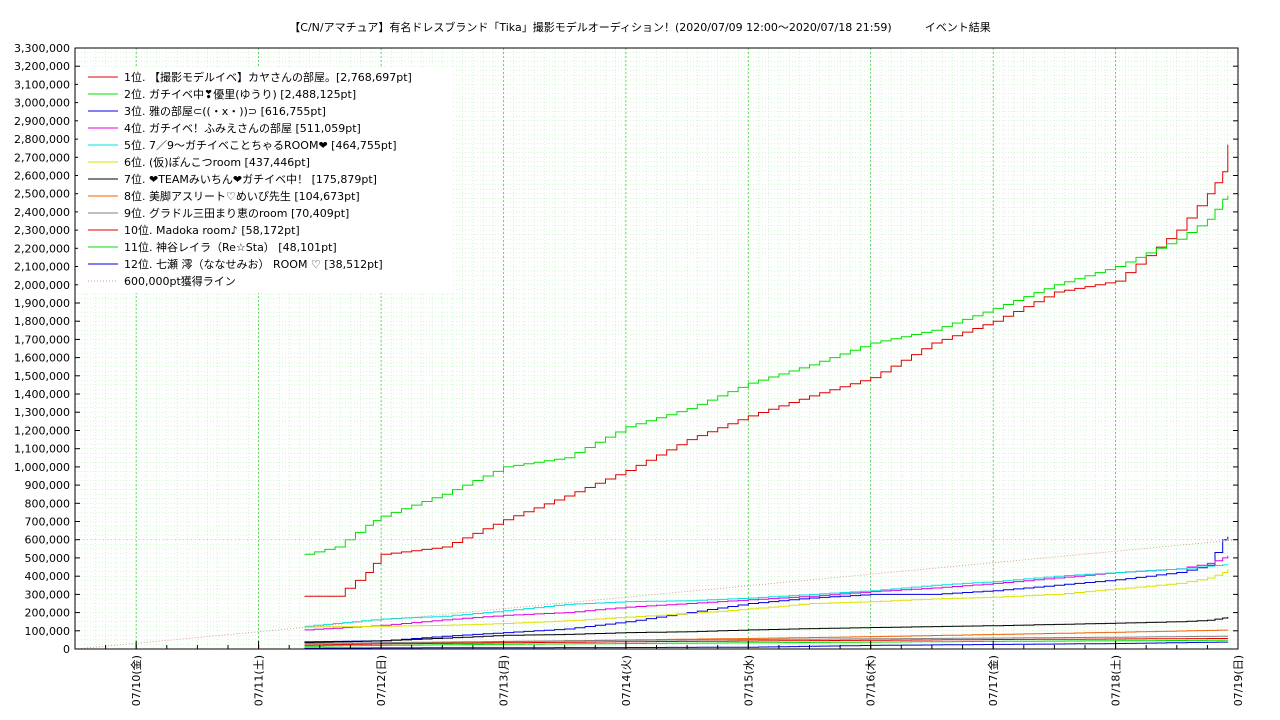 The height and width of the screenshot is (720, 1280). I want to click on y-tick-label: 1,100,000, so click(42, 449).